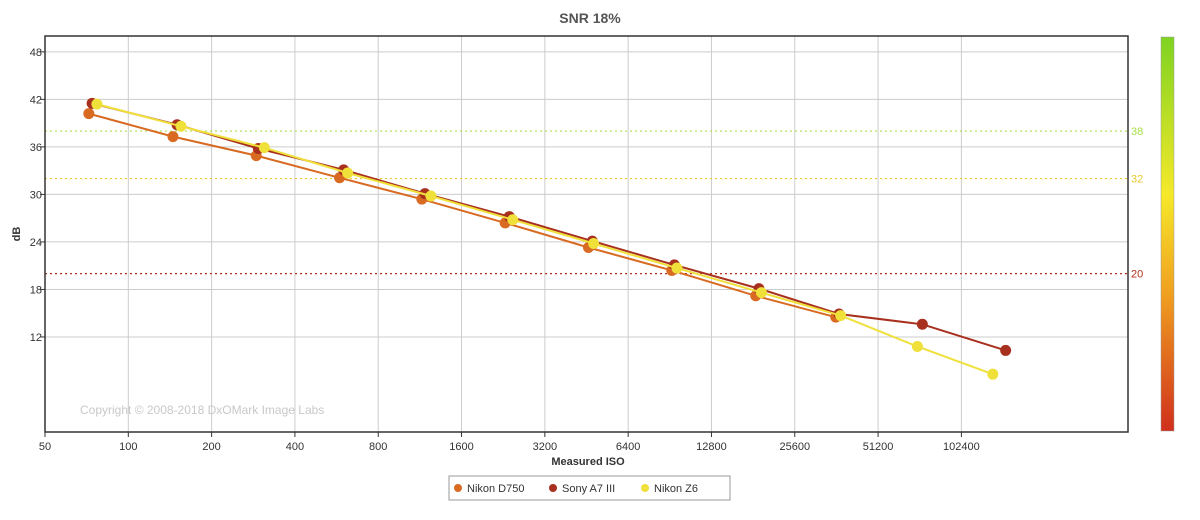  What do you see at coordinates (461, 447) in the screenshot?
I see `x-tick-label: 1600` at bounding box center [461, 447].